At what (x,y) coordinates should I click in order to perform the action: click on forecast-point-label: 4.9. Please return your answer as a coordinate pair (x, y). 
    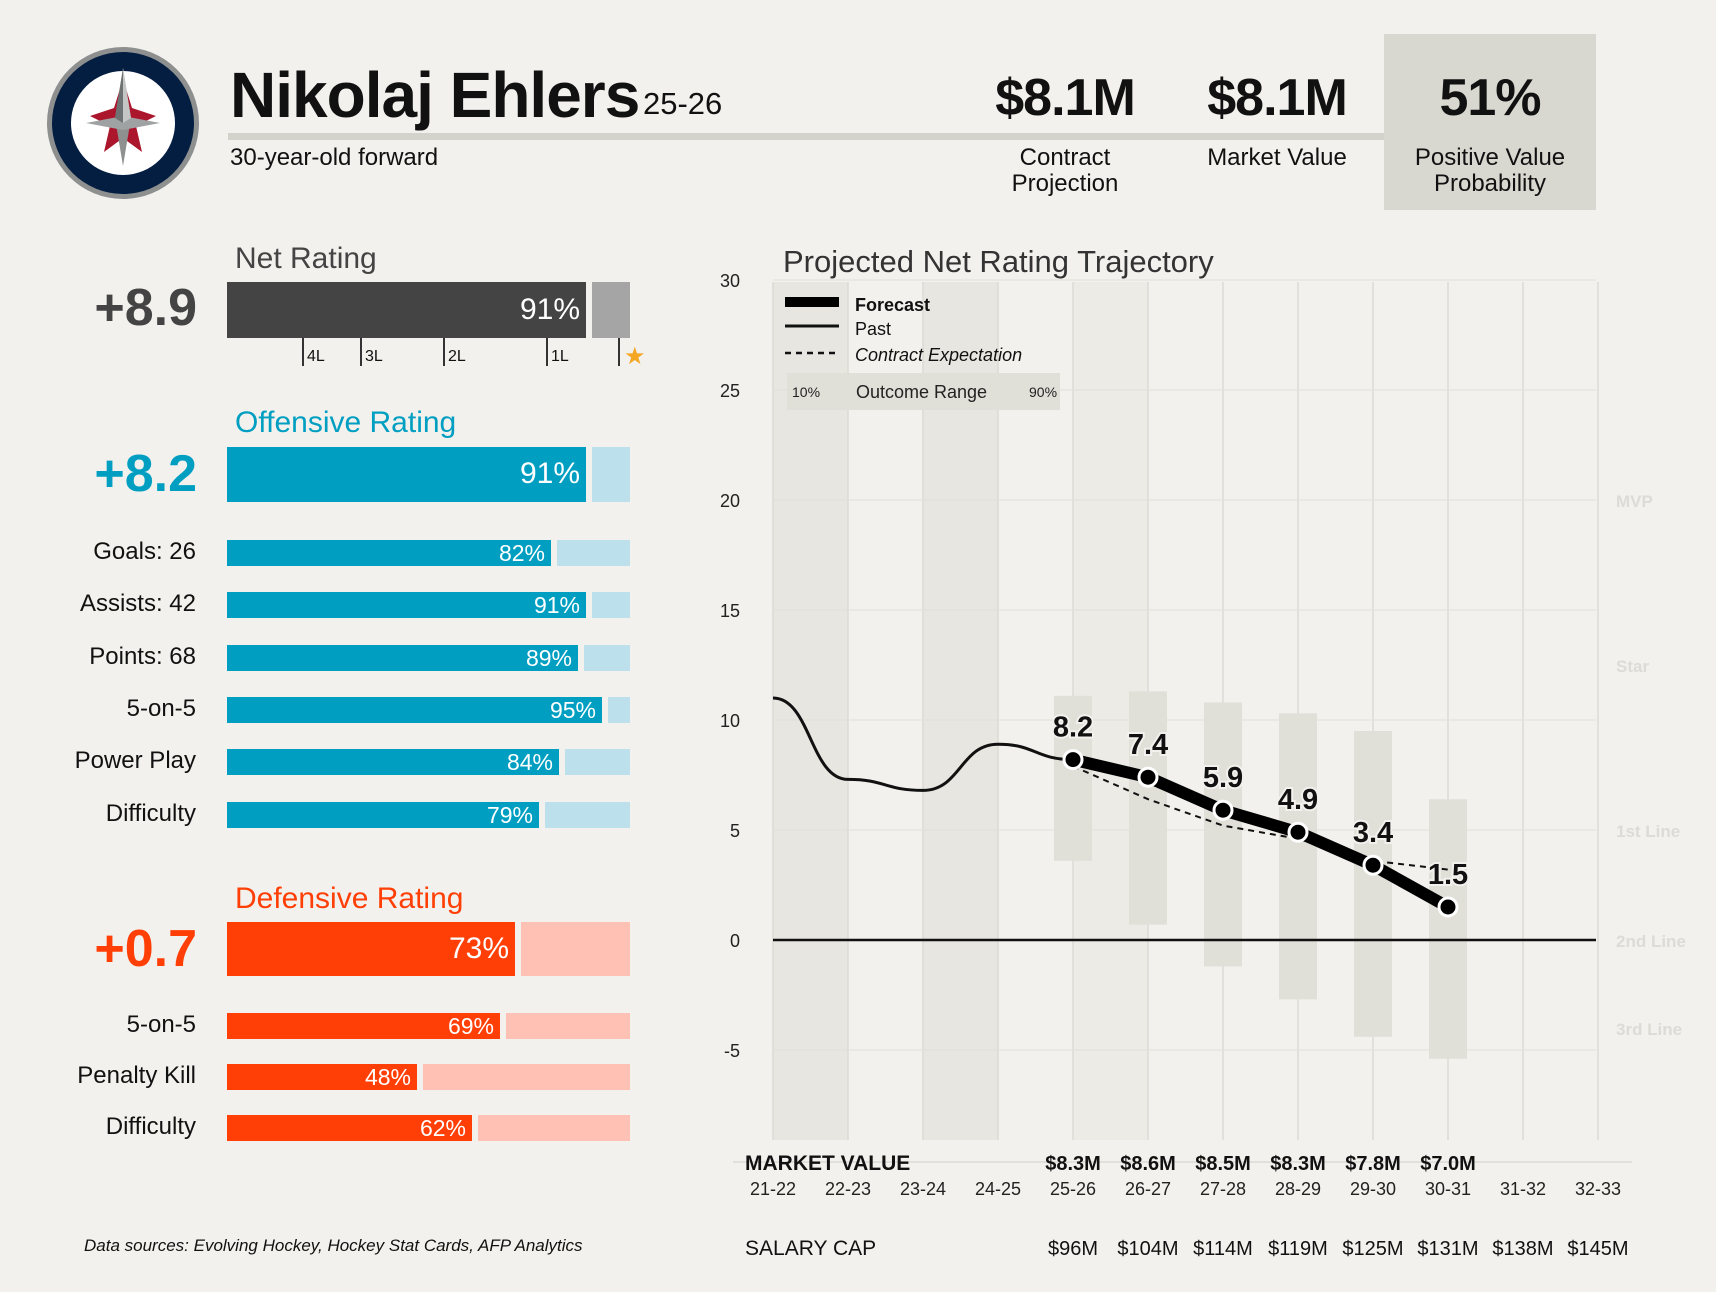
    Looking at the image, I should click on (1298, 800).